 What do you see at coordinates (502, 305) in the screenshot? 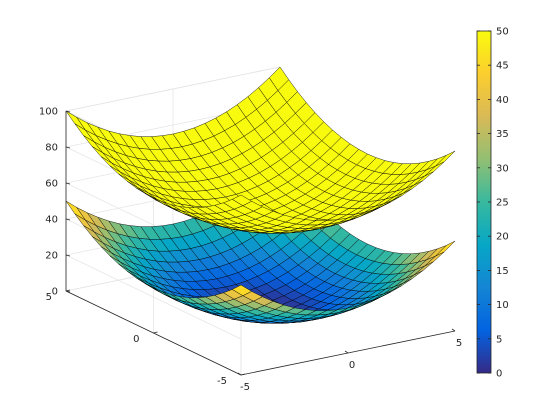
I see `colorbar-tick-label: 10` at bounding box center [502, 305].